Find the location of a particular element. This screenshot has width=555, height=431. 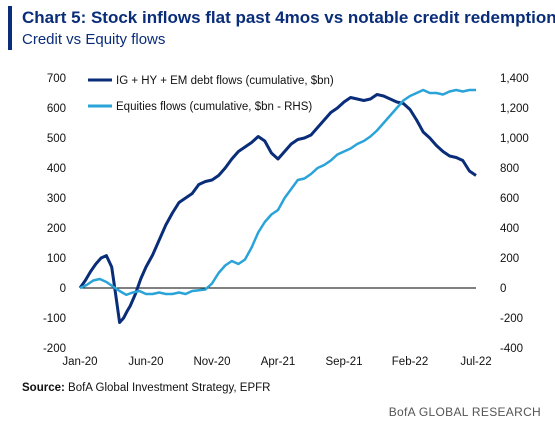

x-tick-label: Apr-21 is located at coordinates (278, 362).